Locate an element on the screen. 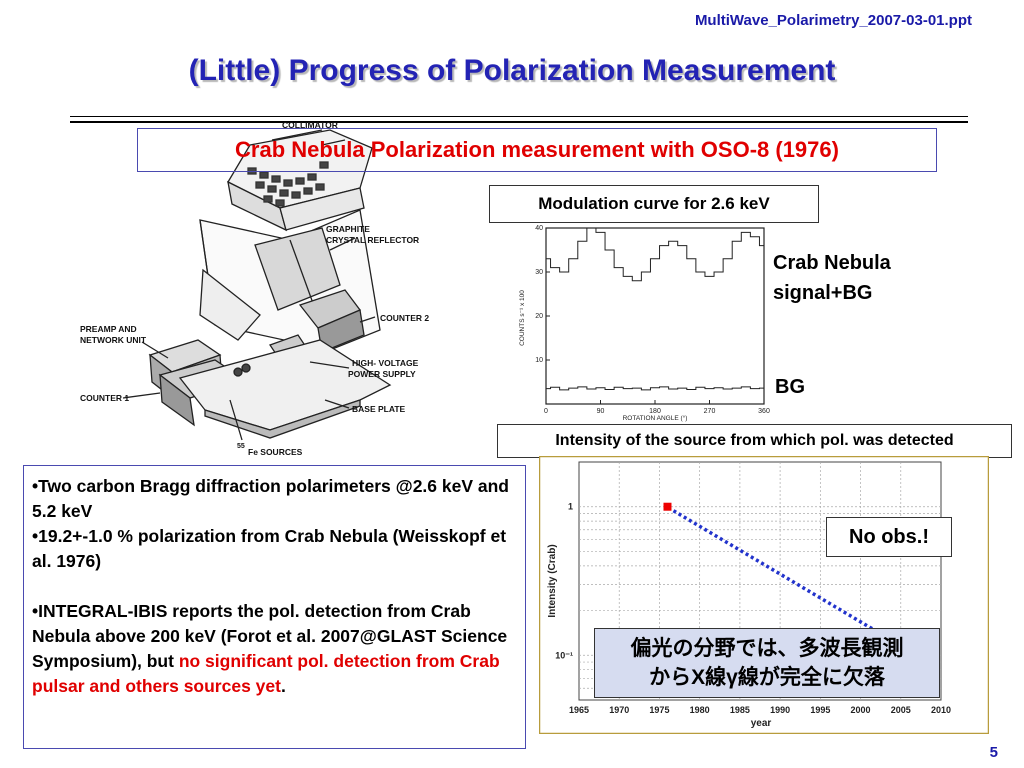 This screenshot has height=768, width=1024. mod-xtick-label: 360 is located at coordinates (764, 411).